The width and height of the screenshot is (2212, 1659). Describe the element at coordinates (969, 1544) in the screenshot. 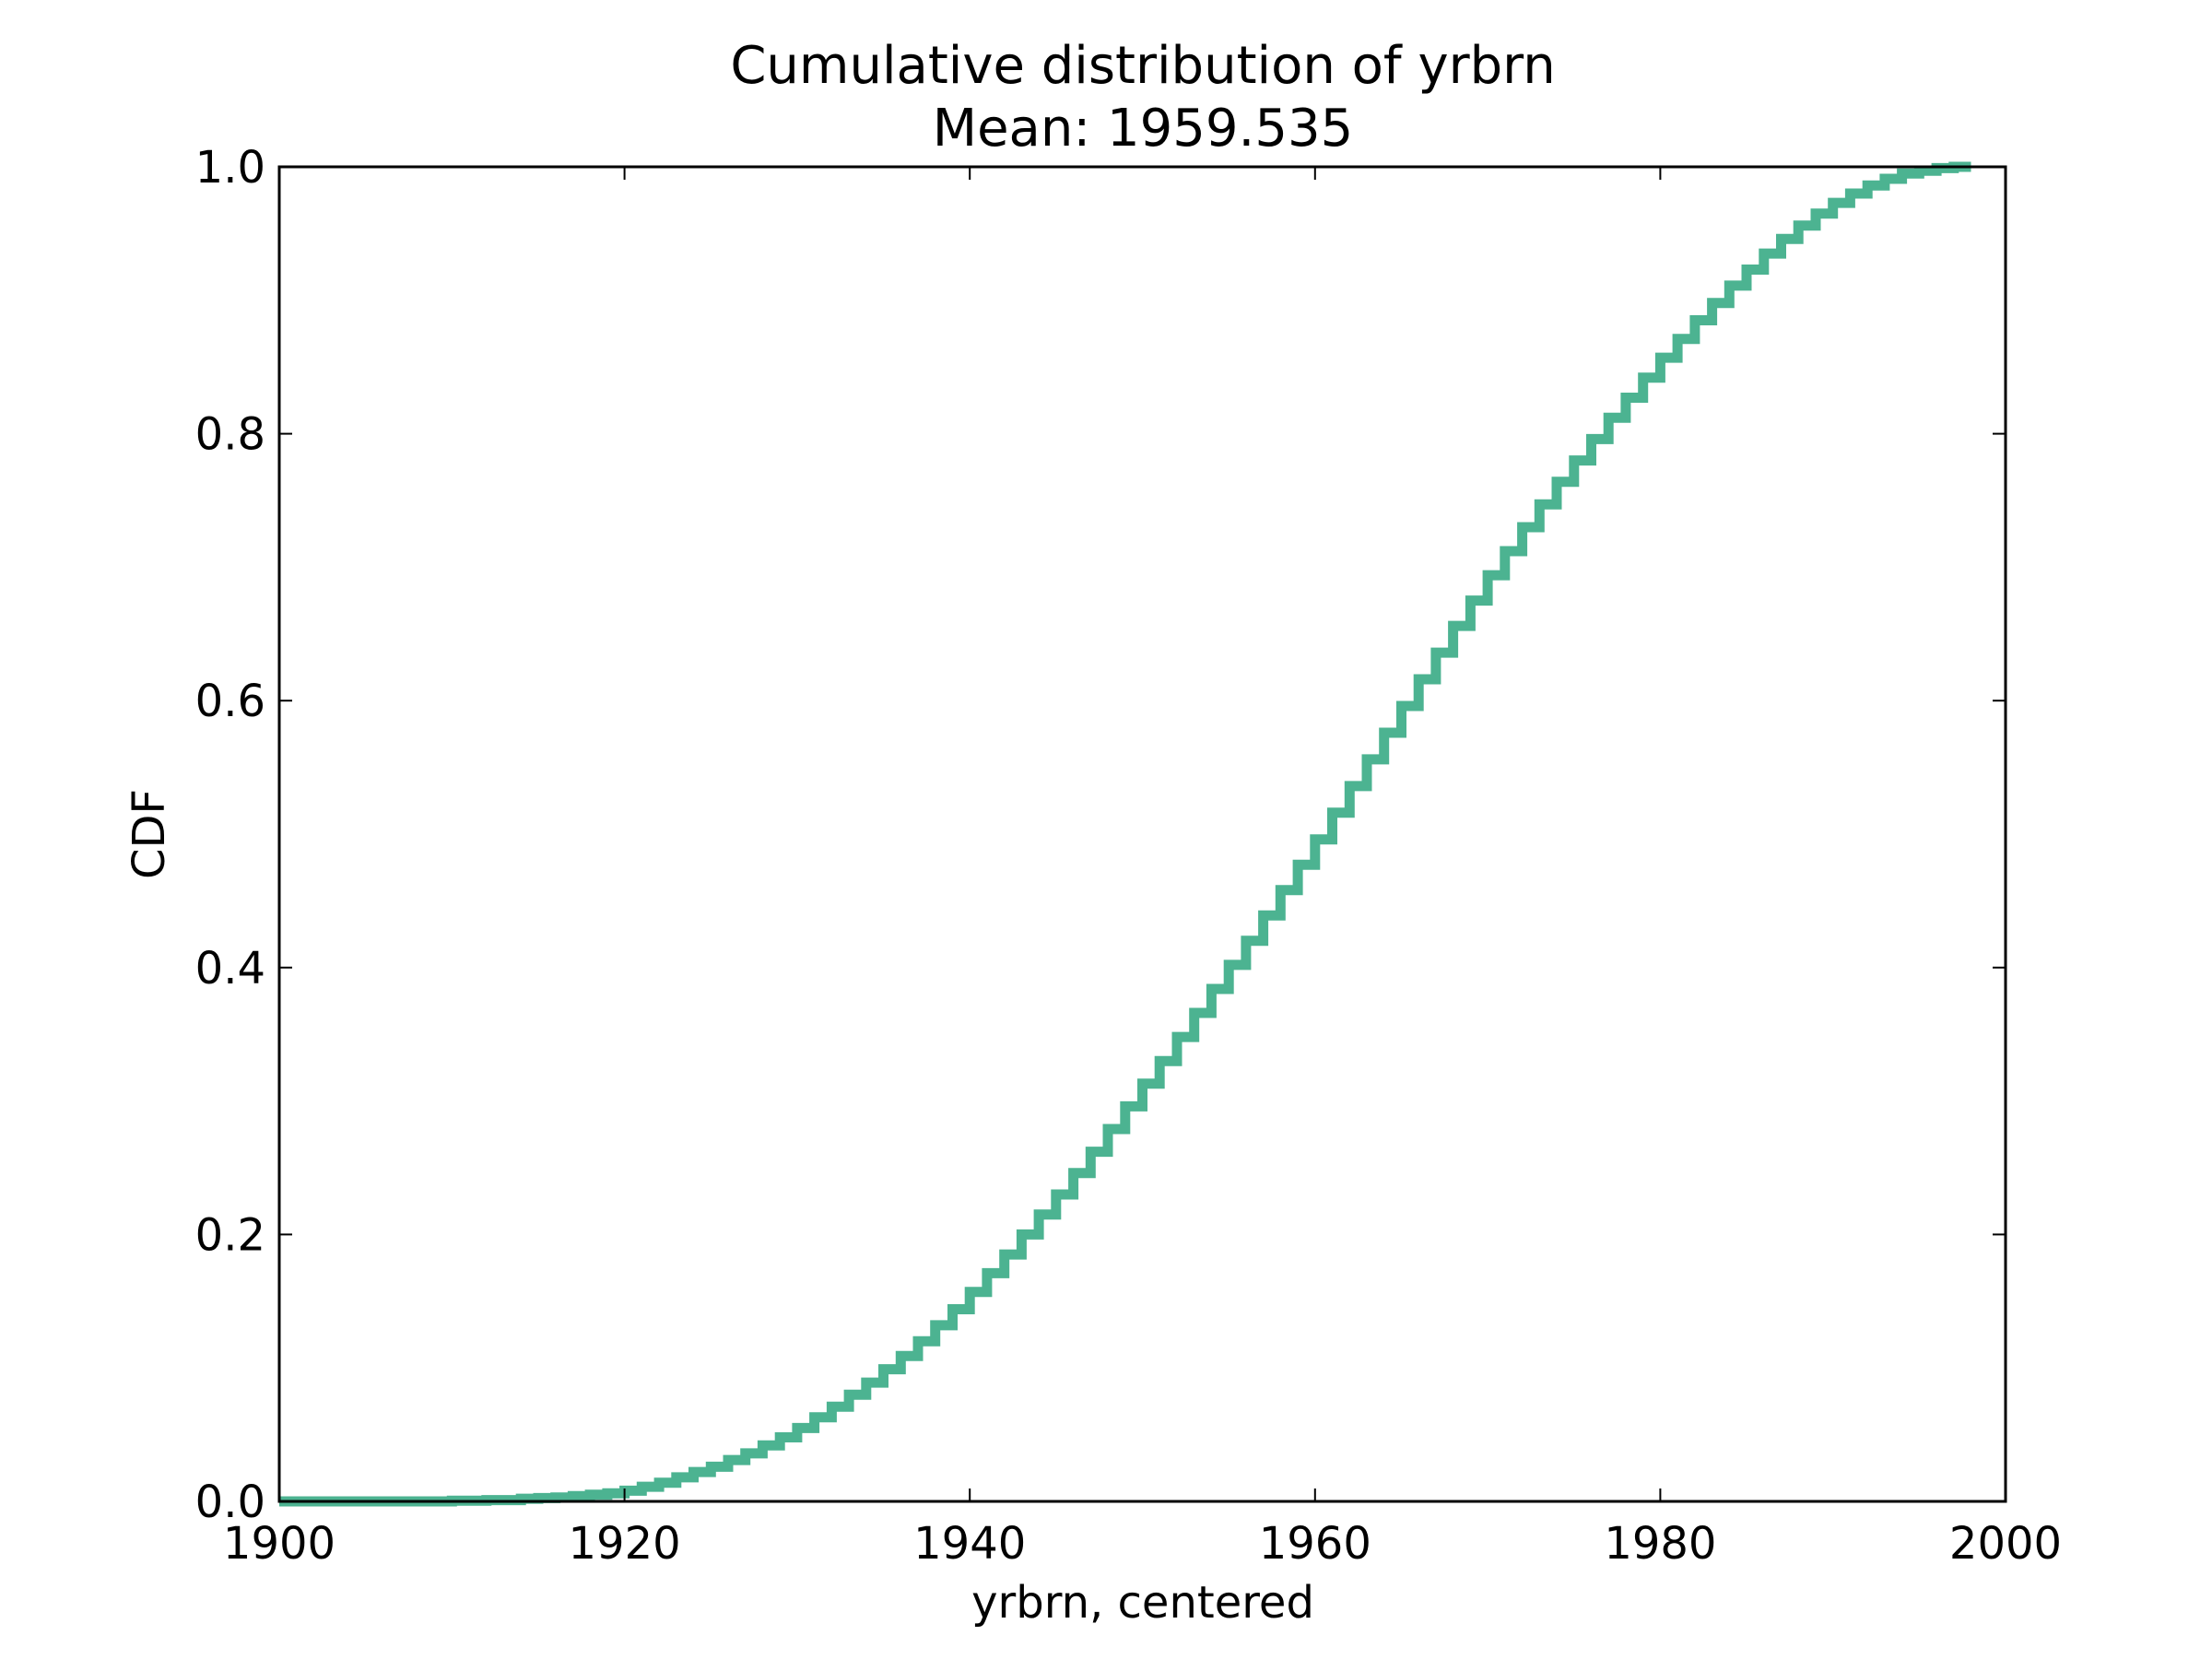

I see `x-tick-label: 1940` at that location.